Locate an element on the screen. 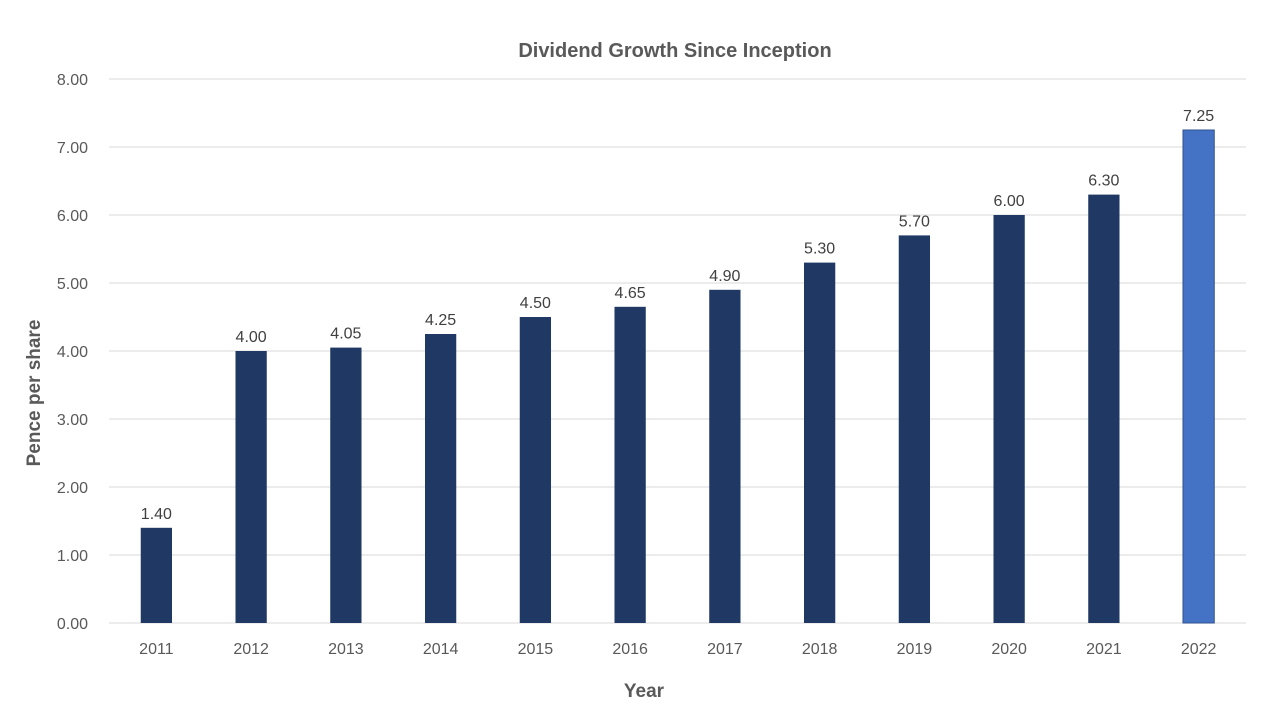  data-label: 5.70 is located at coordinates (914, 221).